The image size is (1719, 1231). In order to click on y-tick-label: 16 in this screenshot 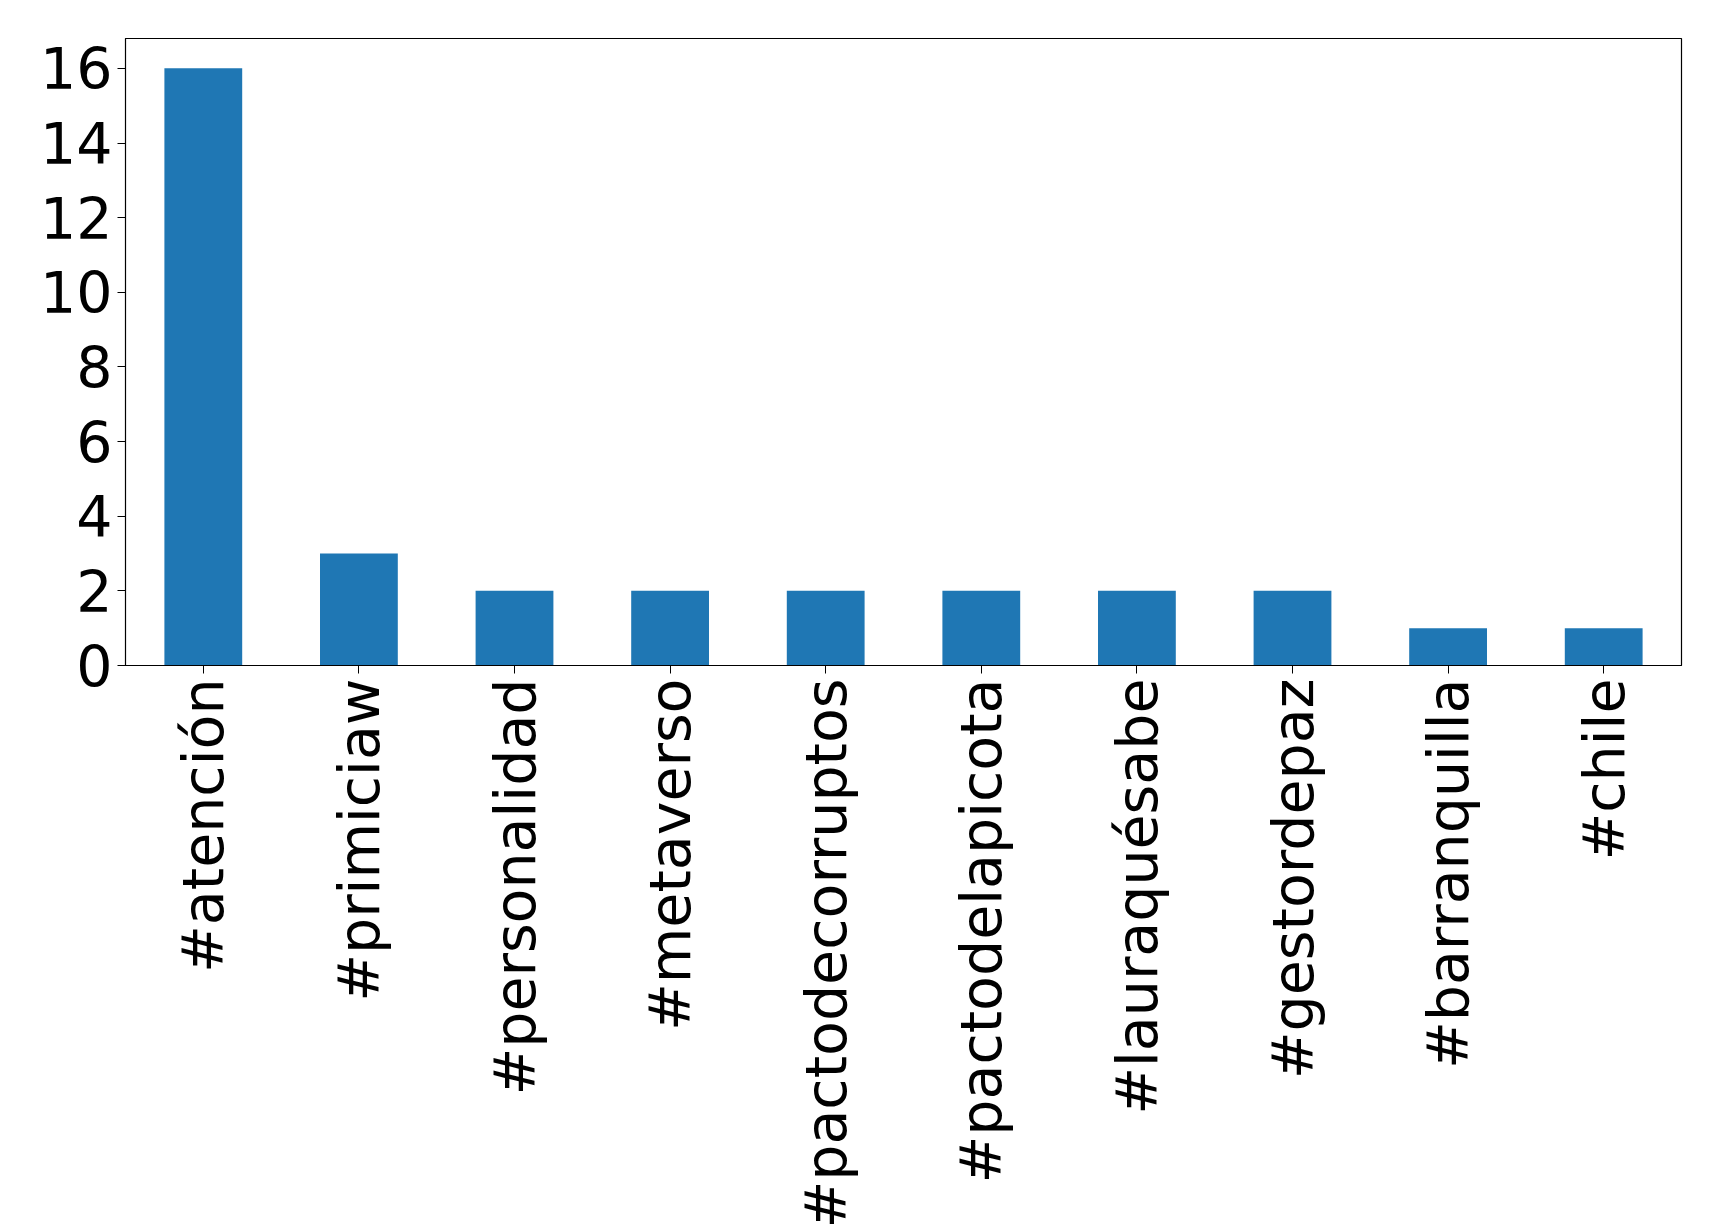, I will do `click(76, 69)`.